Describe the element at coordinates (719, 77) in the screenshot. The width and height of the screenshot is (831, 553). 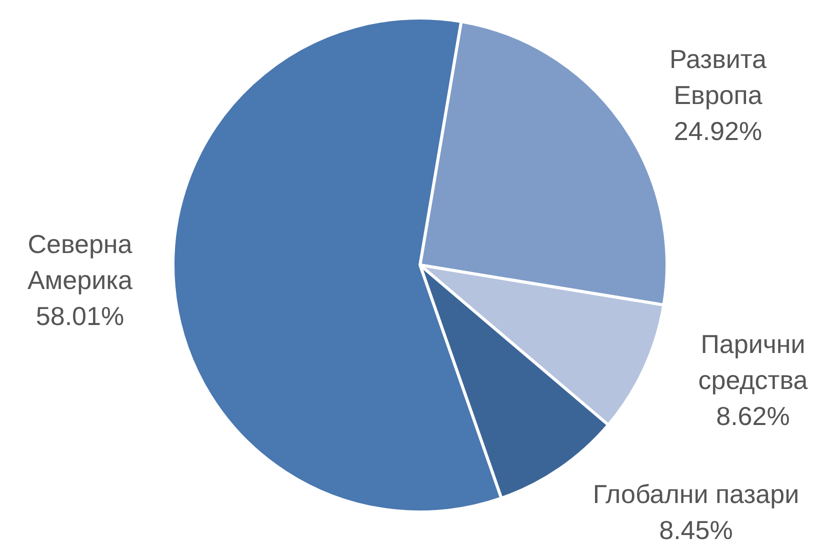
I see `slice-label: Развита Европа` at that location.